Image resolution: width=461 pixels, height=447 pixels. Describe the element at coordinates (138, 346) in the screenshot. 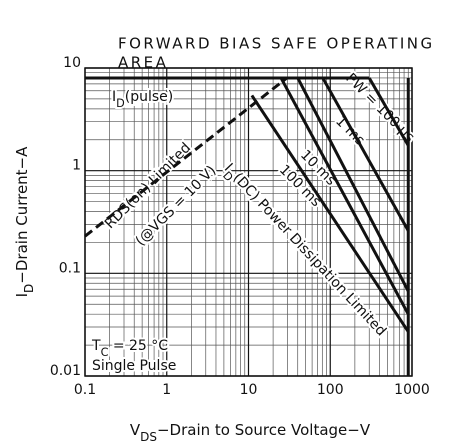

I see `annotation-part: = 25 °C` at that location.